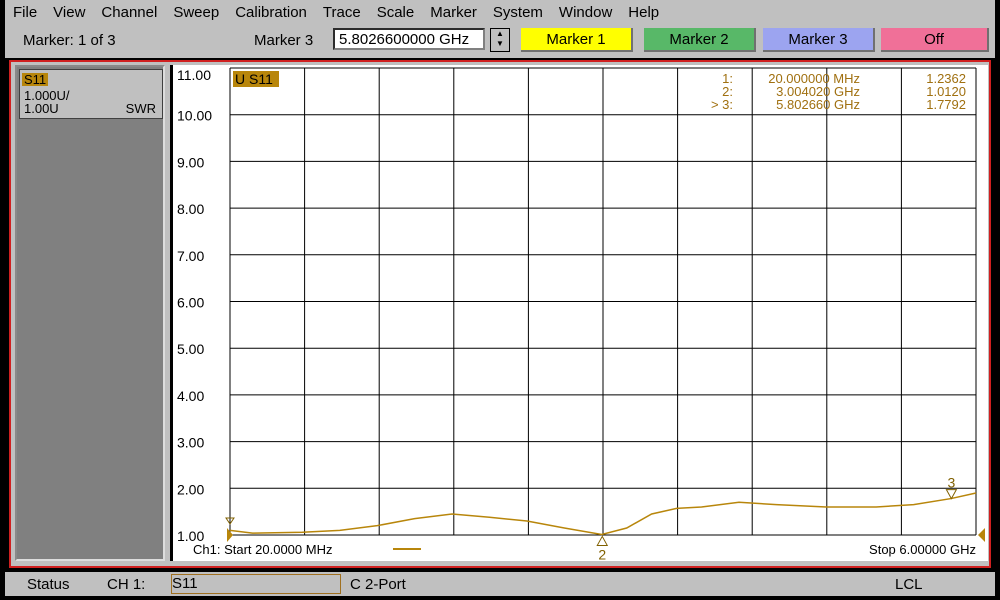 Image resolution: width=1000 pixels, height=600 pixels. I want to click on spin-down-icon: ▼, so click(500, 43).